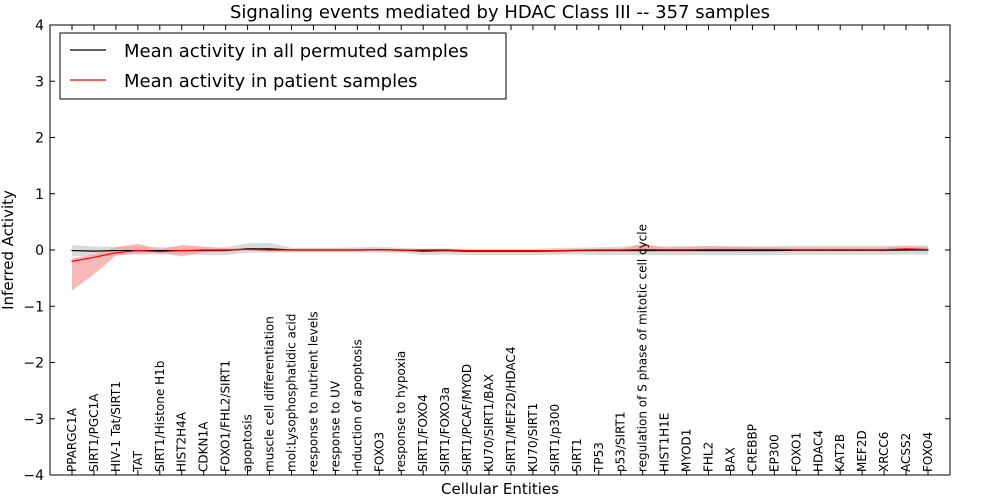  What do you see at coordinates (818, 451) in the screenshot?
I see `category-label: HDAC4` at bounding box center [818, 451].